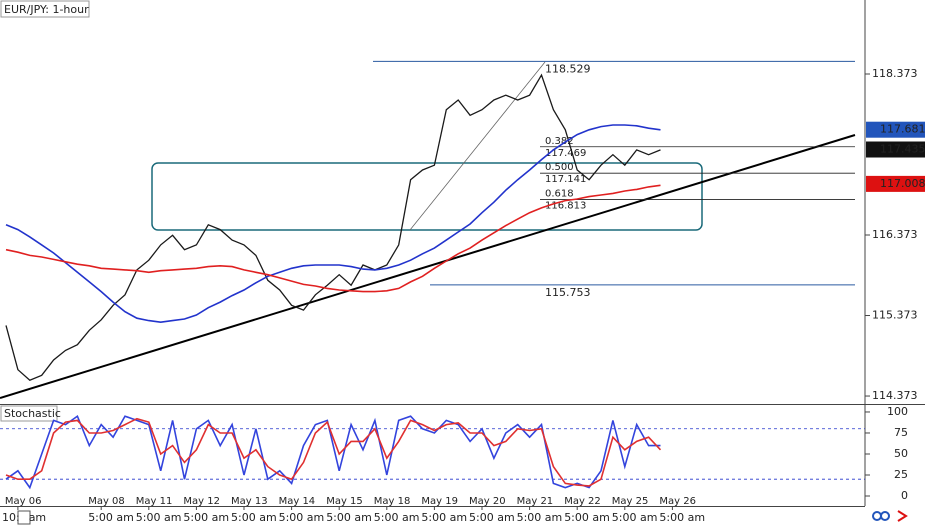 This screenshot has width=925, height=525. Describe the element at coordinates (154, 501) in the screenshot. I see `x-tick-label: May 11` at that location.